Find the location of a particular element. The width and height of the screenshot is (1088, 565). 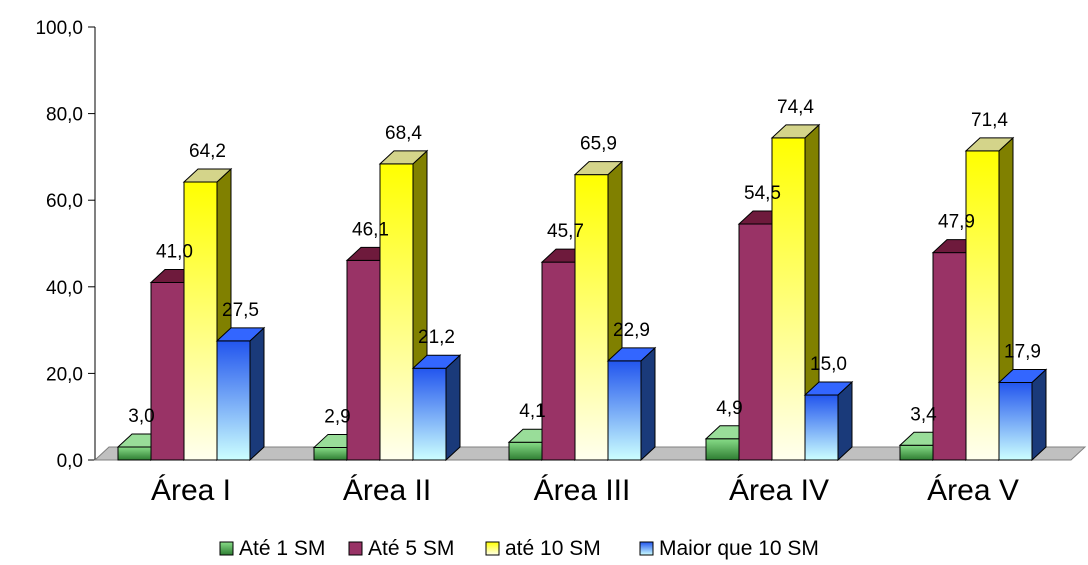

legend-item: Até 1 SM is located at coordinates (272, 548).